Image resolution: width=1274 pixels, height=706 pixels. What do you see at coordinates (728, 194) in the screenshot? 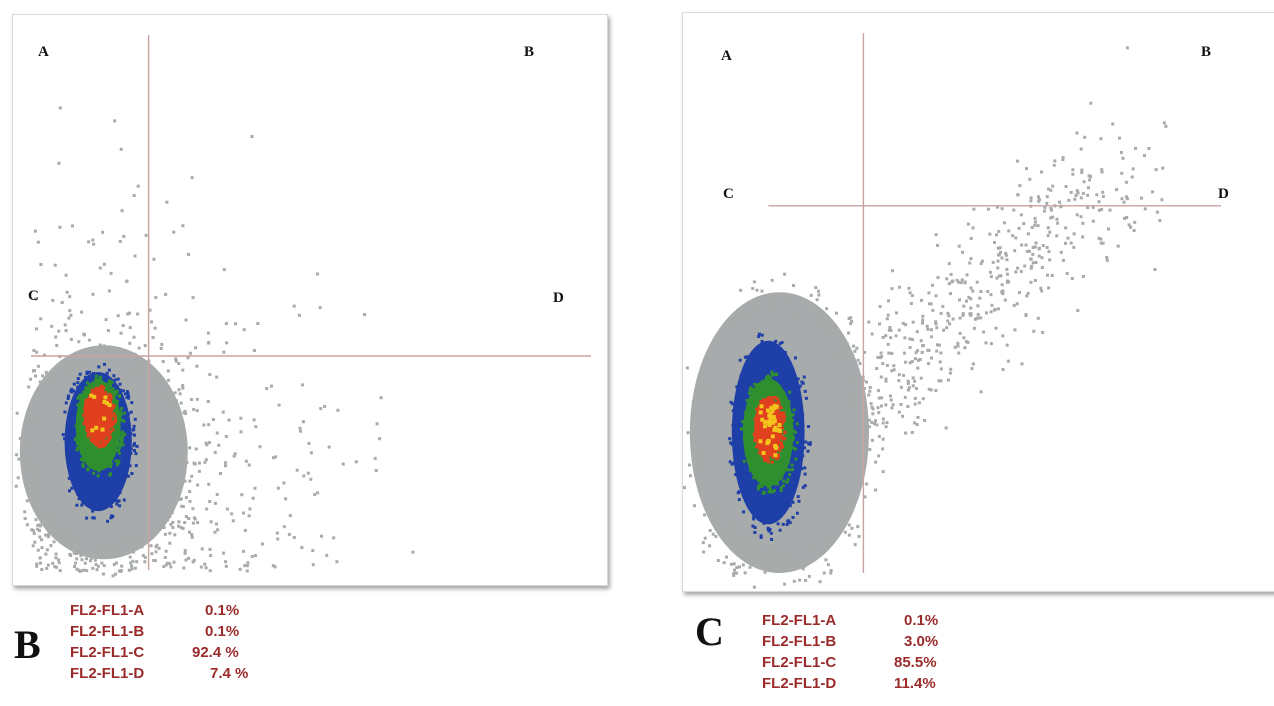
I see `quadrant-label-c-right: C` at bounding box center [728, 194].